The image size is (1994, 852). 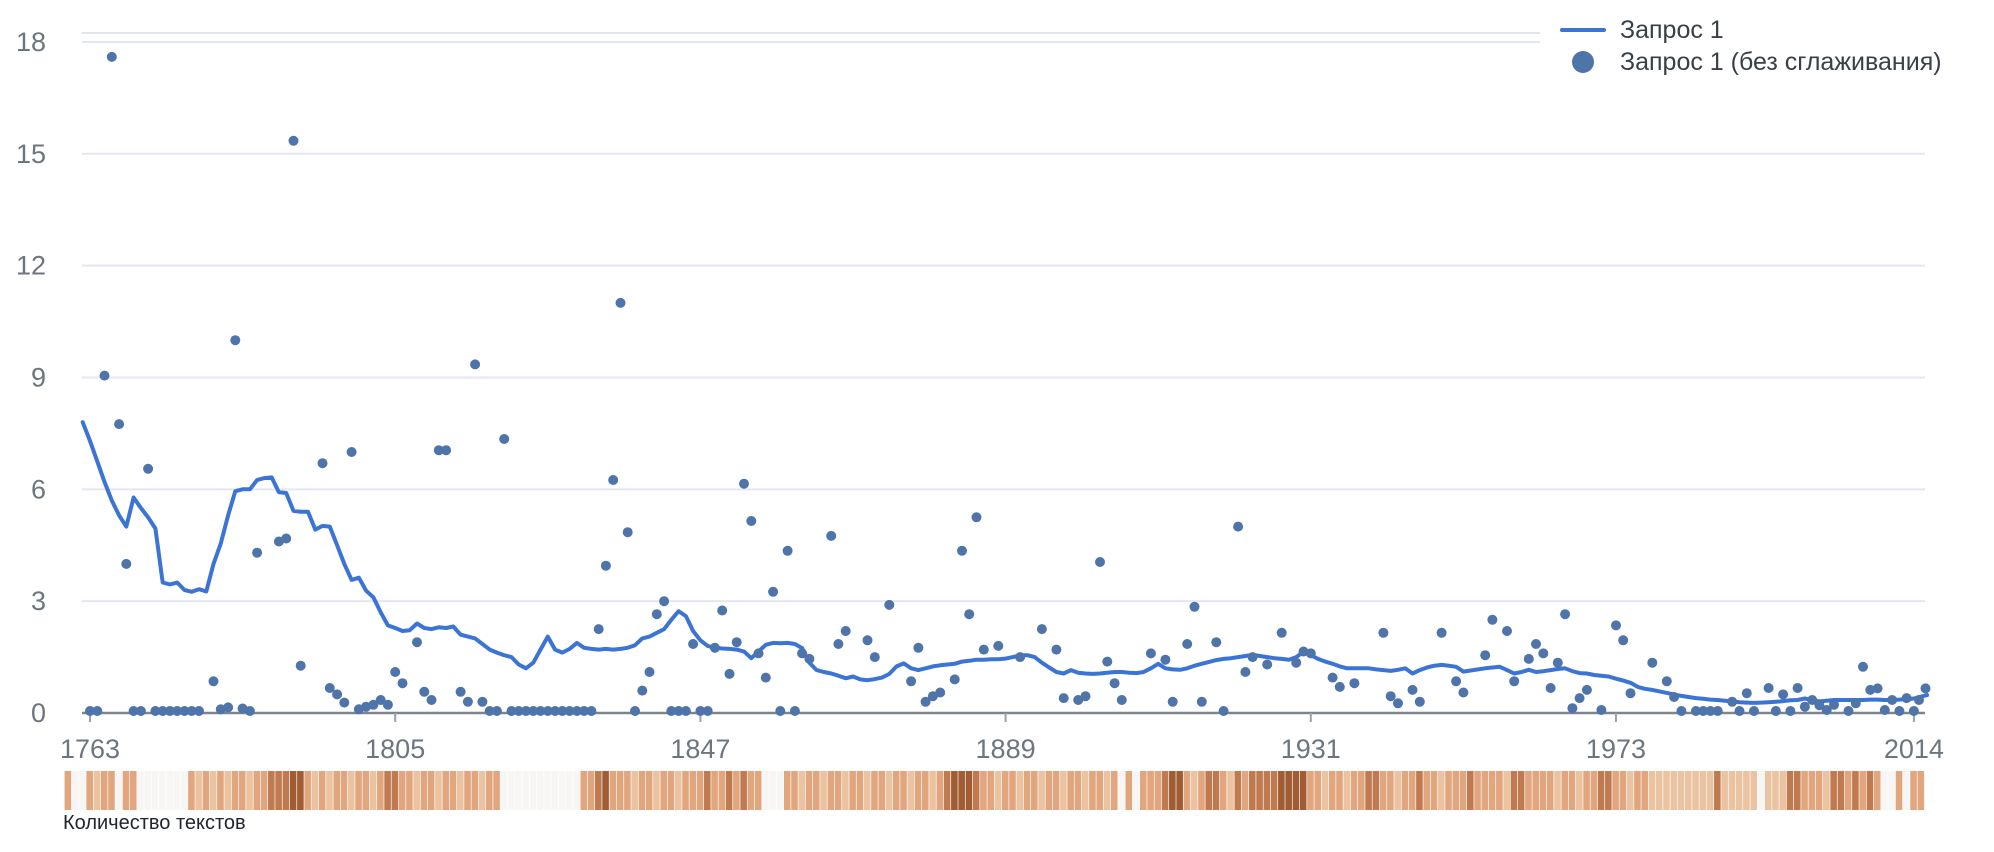 I want to click on x-axis-label-1847: 1847, so click(x=700, y=749).